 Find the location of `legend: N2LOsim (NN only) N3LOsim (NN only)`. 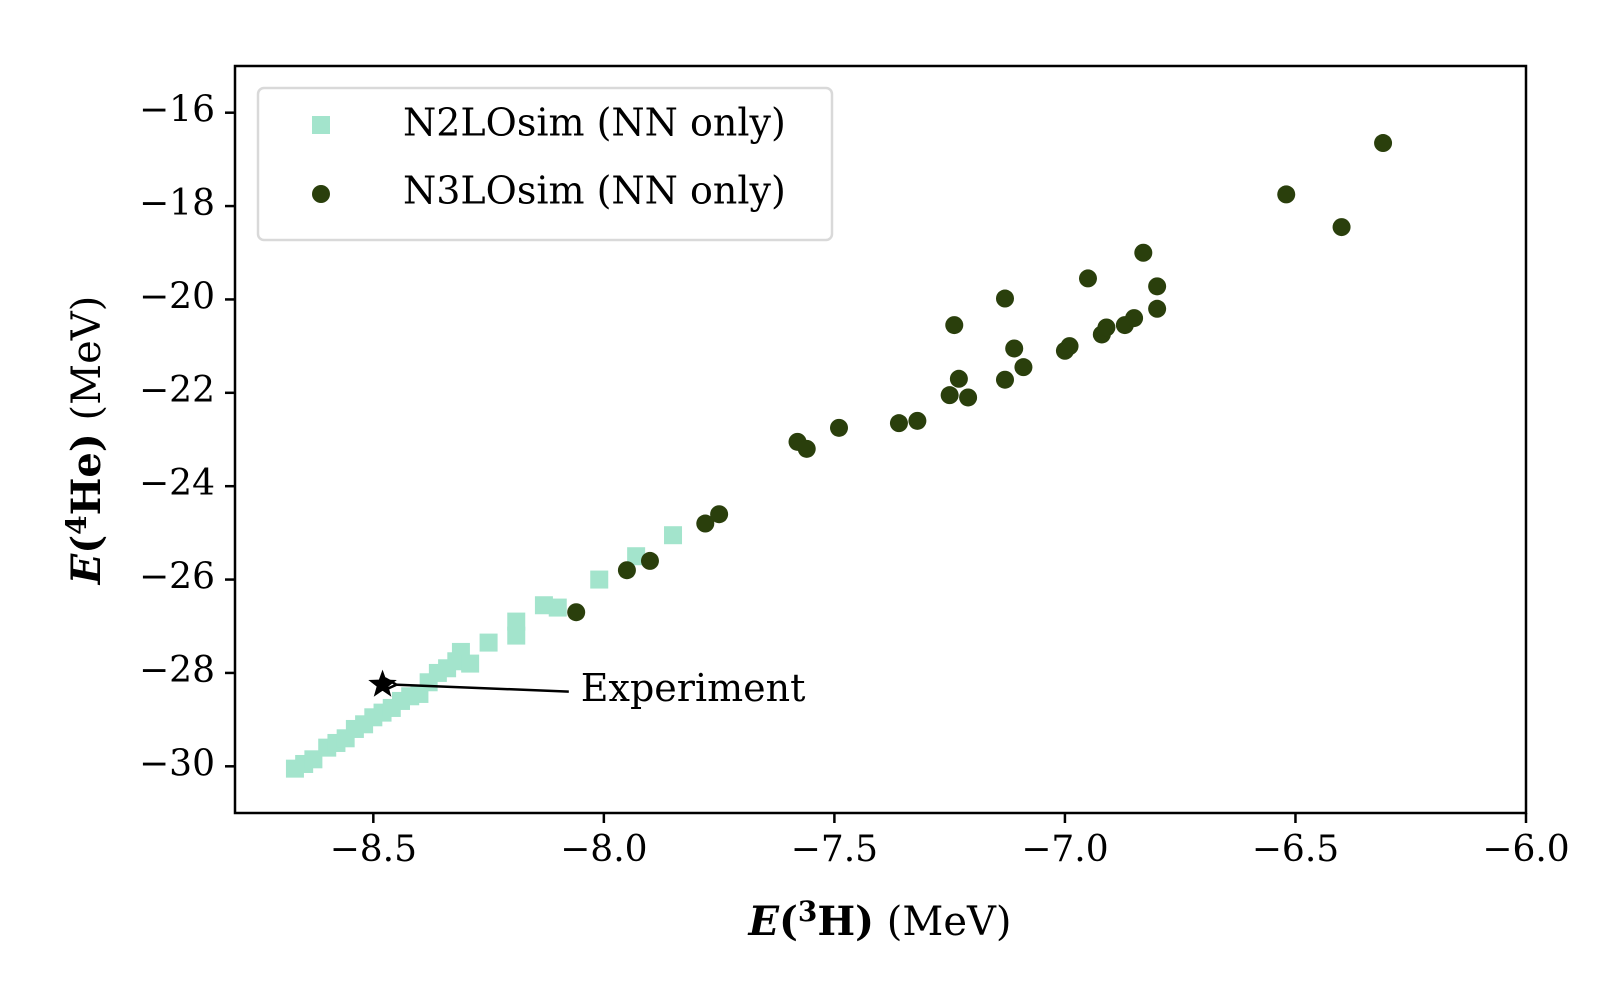

legend: N2LOsim (NN only) N3LOsim (NN only) is located at coordinates (545, 164).